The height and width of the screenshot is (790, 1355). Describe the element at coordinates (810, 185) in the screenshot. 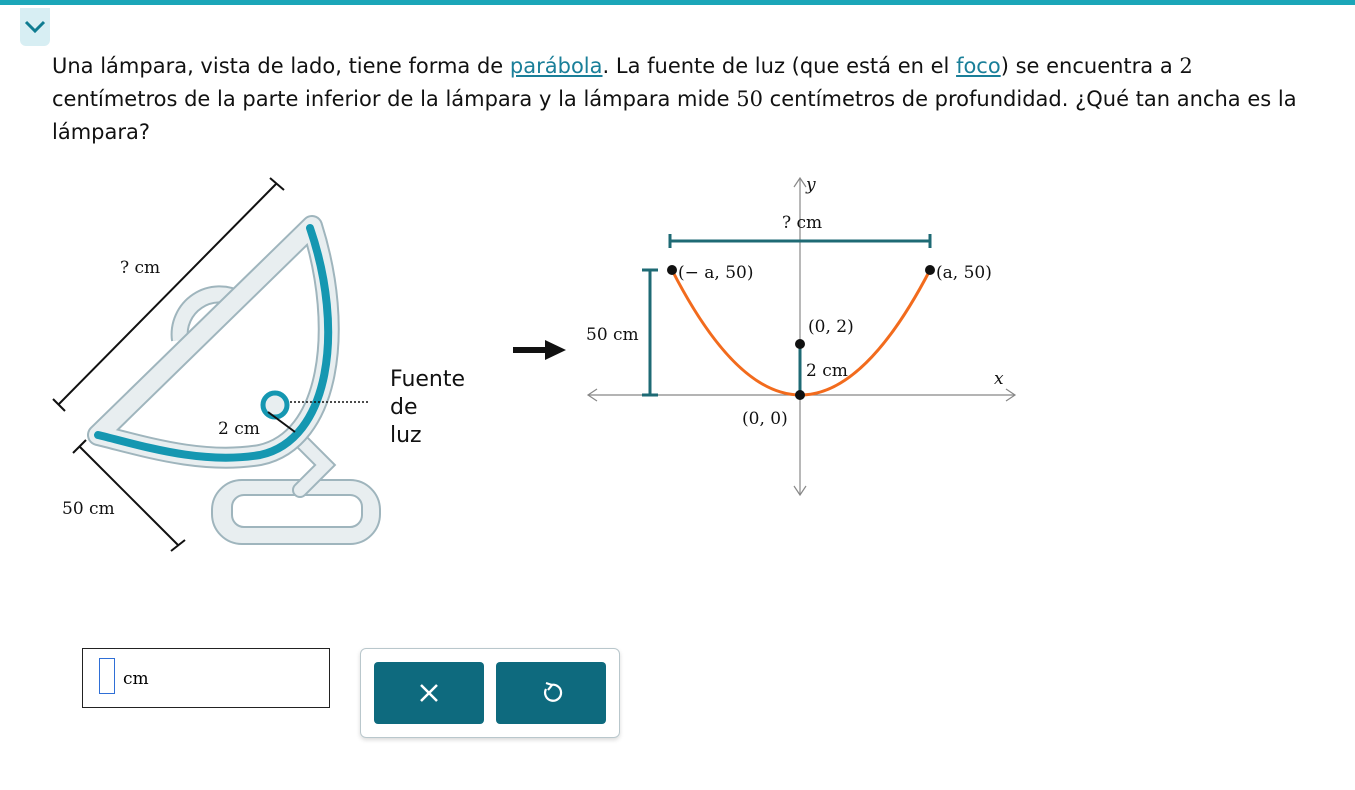

I see `axis-label: y` at that location.